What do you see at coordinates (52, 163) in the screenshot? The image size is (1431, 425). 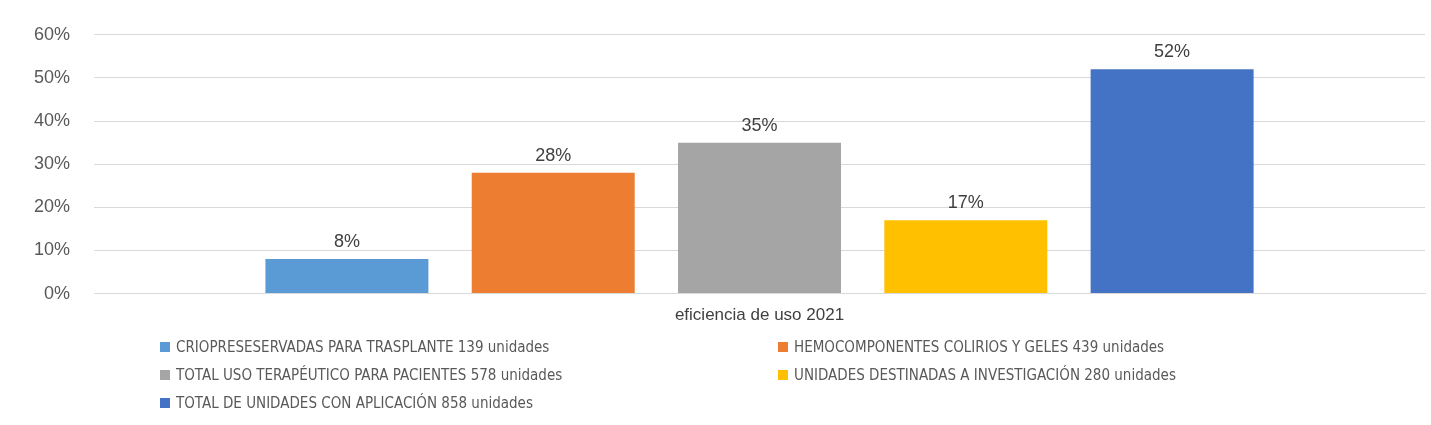 I see `y-tick-label: 30%` at bounding box center [52, 163].